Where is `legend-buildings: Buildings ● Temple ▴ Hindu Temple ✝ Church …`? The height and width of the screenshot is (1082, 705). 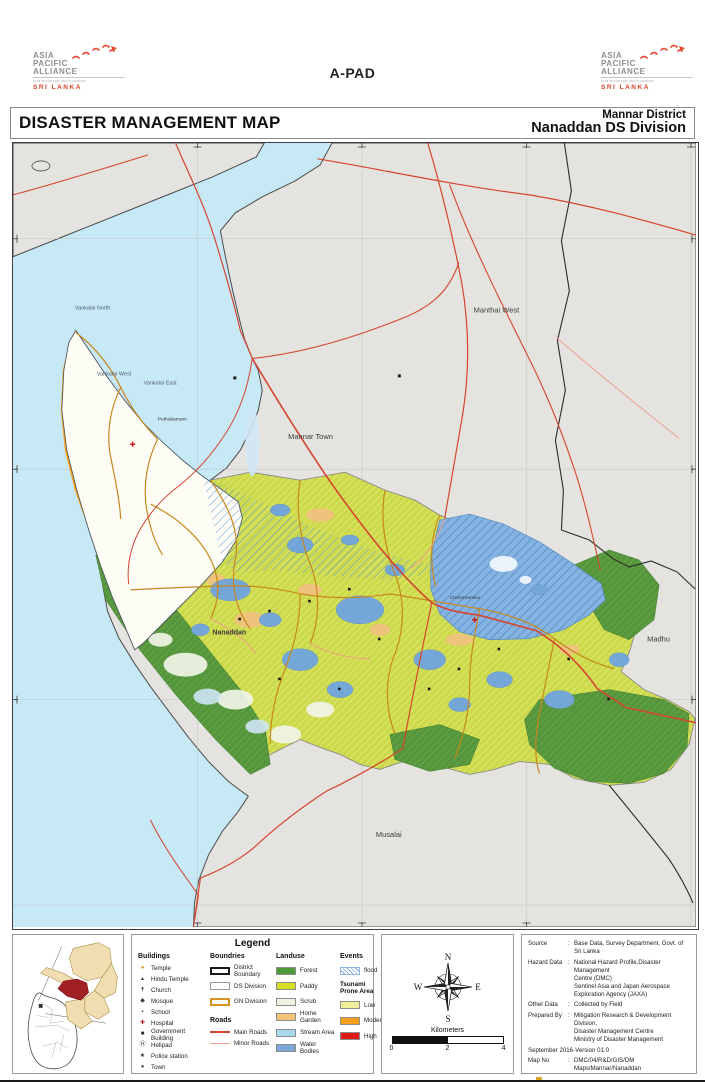
legend-buildings: Buildings ● Temple ▴ Hindu Temple ✝ Church … is located at coordinates (163, 1012).